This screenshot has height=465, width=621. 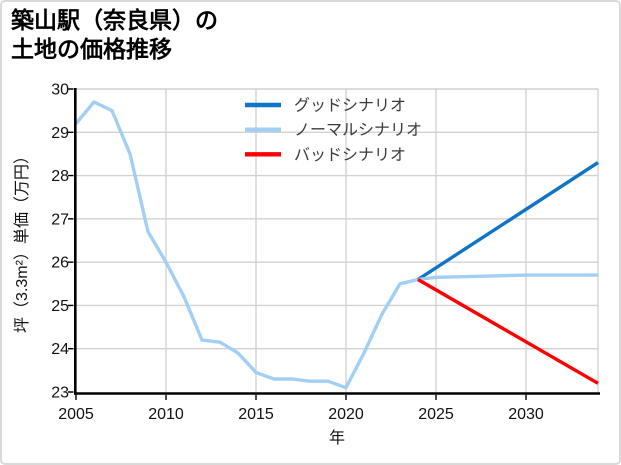 I want to click on x-tick-label: 2025, so click(x=436, y=414).